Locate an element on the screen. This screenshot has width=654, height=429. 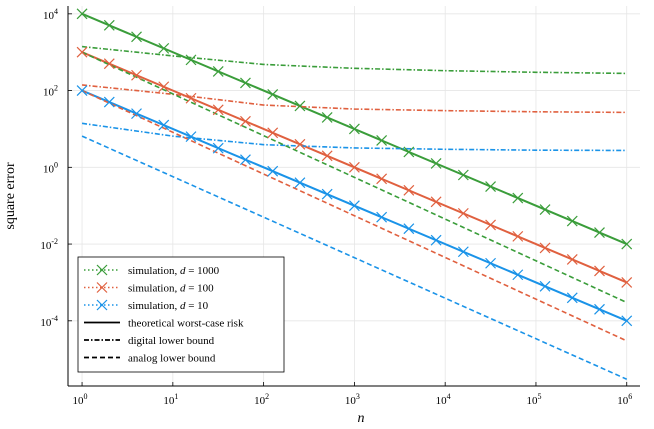
legend-item: simulation, d = 10 is located at coordinates (146, 305).